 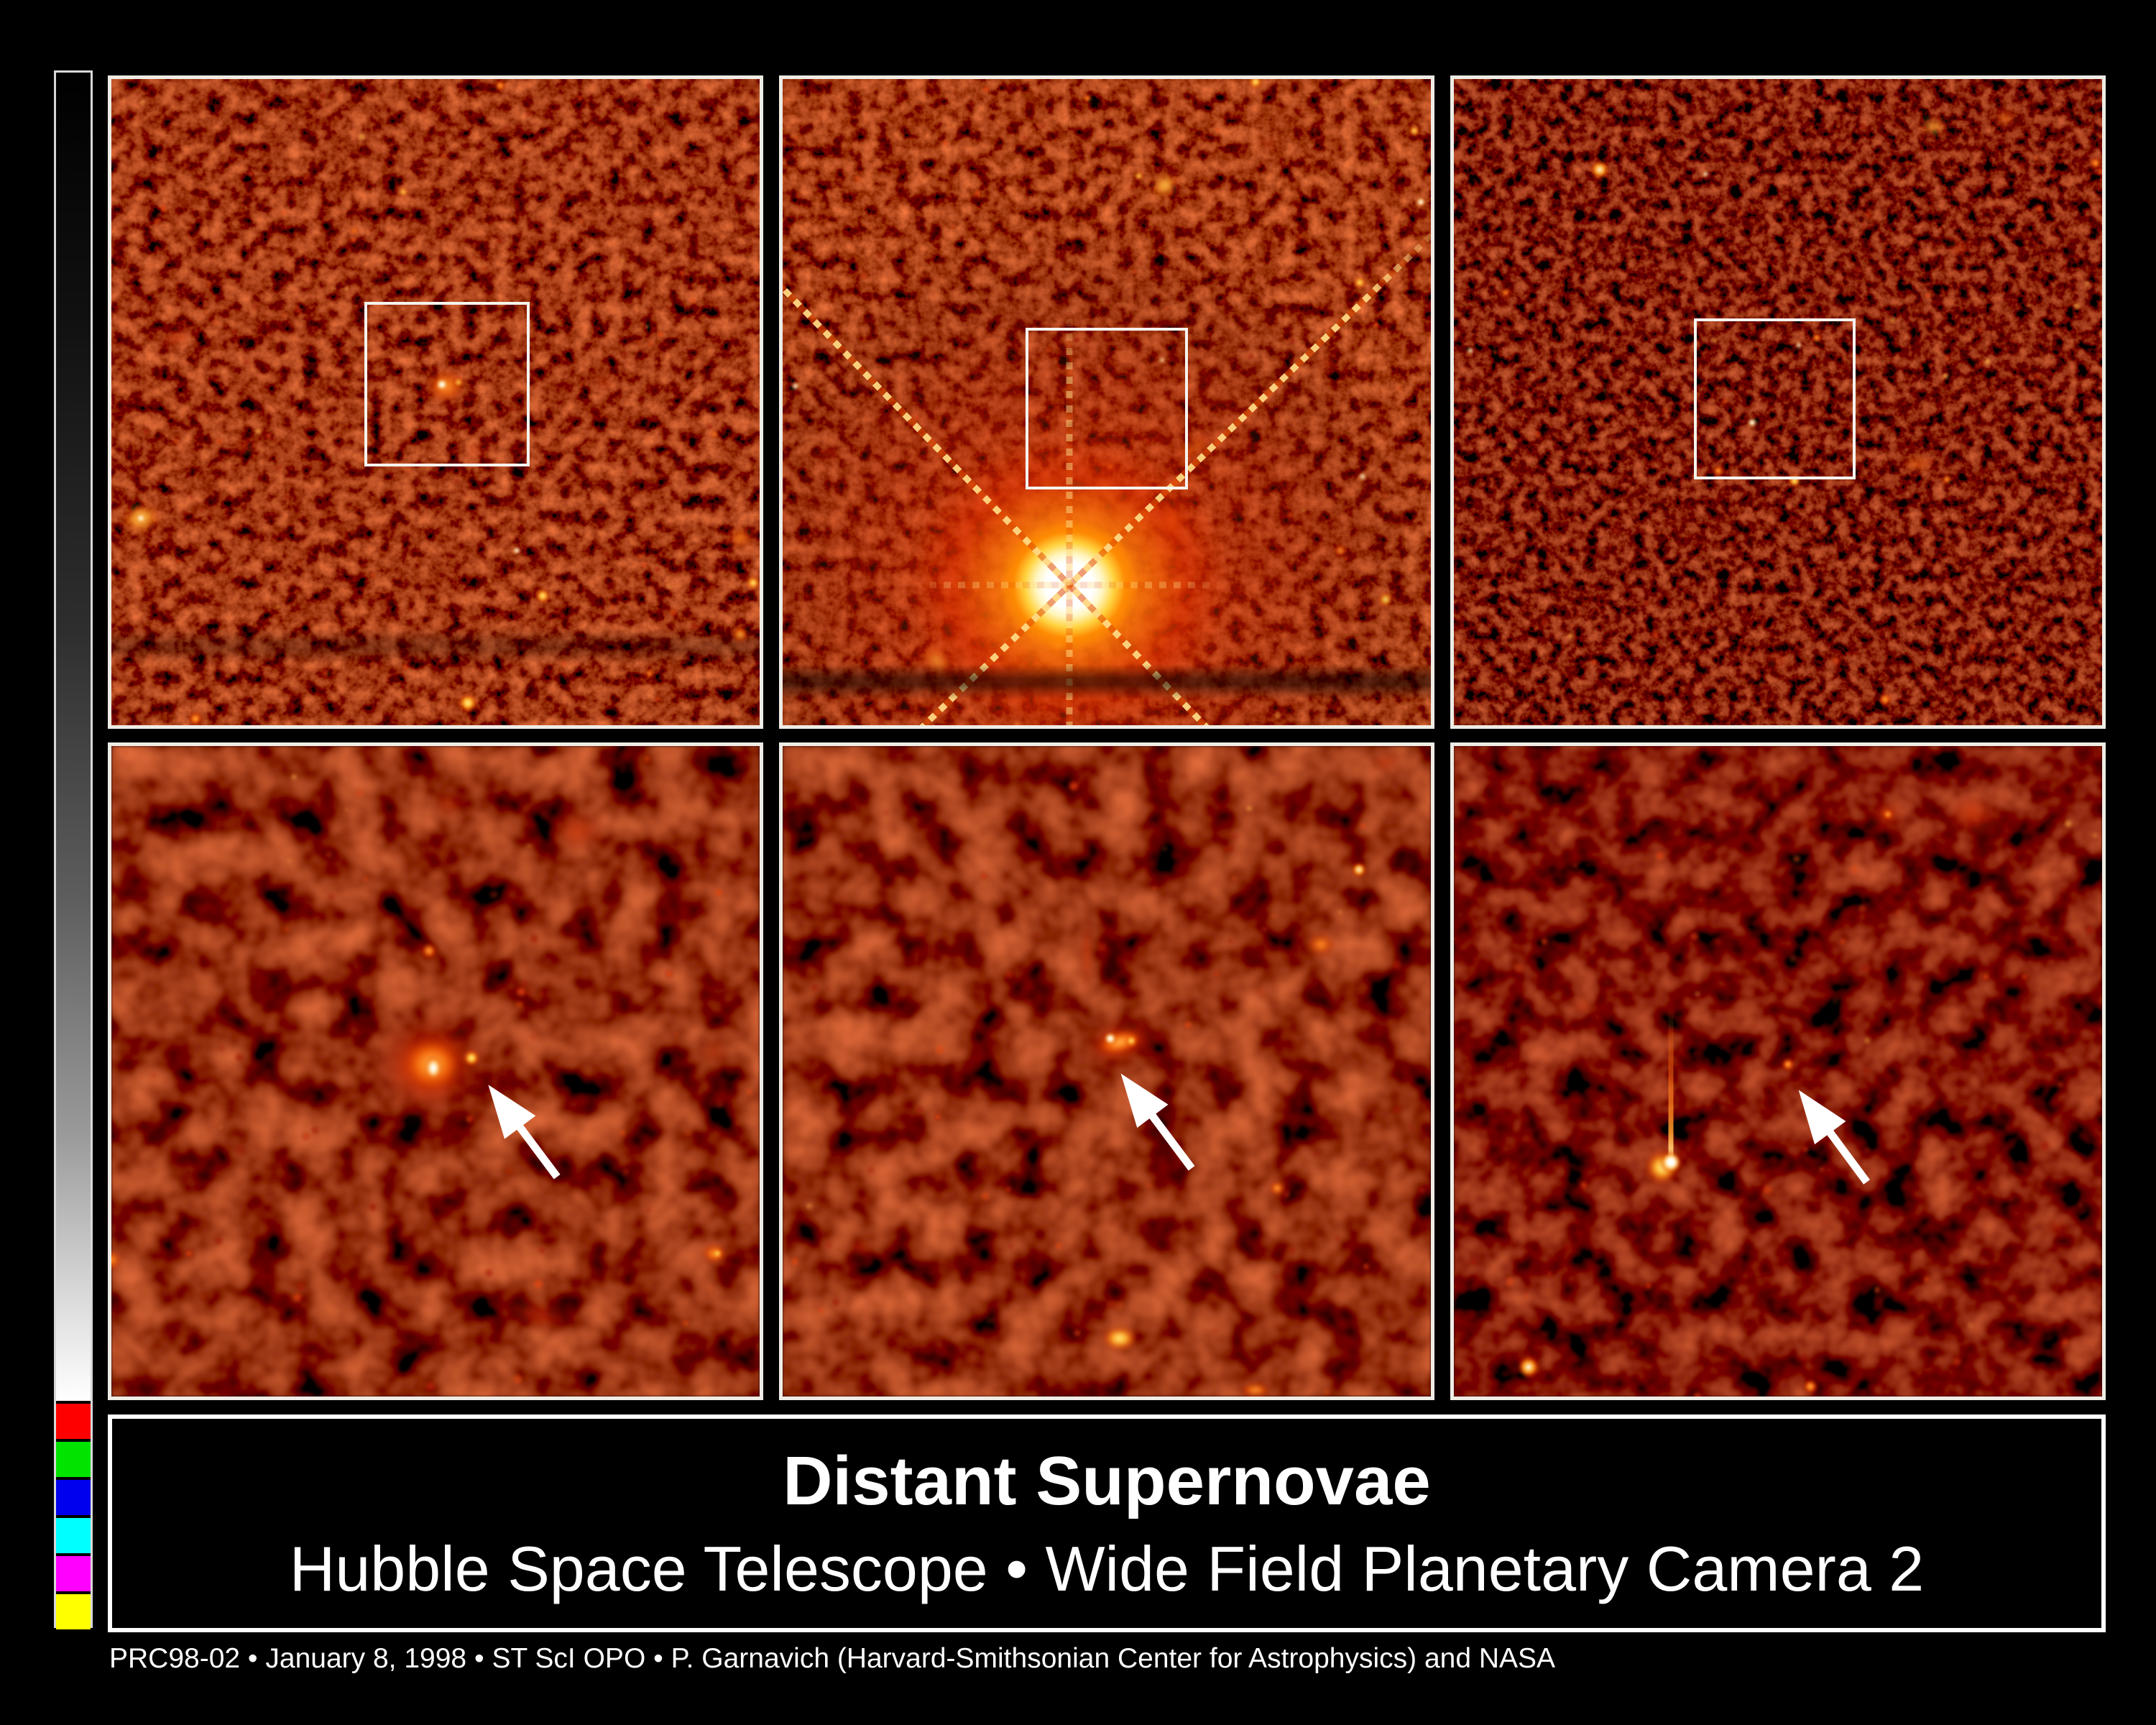 I want to click on calibration-chip-yellow, so click(x=73, y=1611).